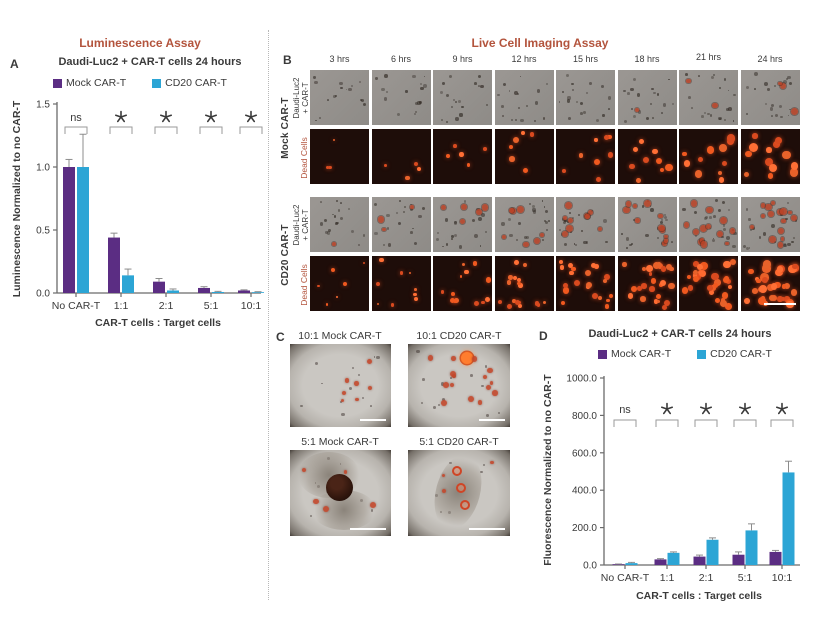  Describe the element at coordinates (158, 323) in the screenshot. I see `x-axis-title: CAR-T cells : Target cells` at that location.